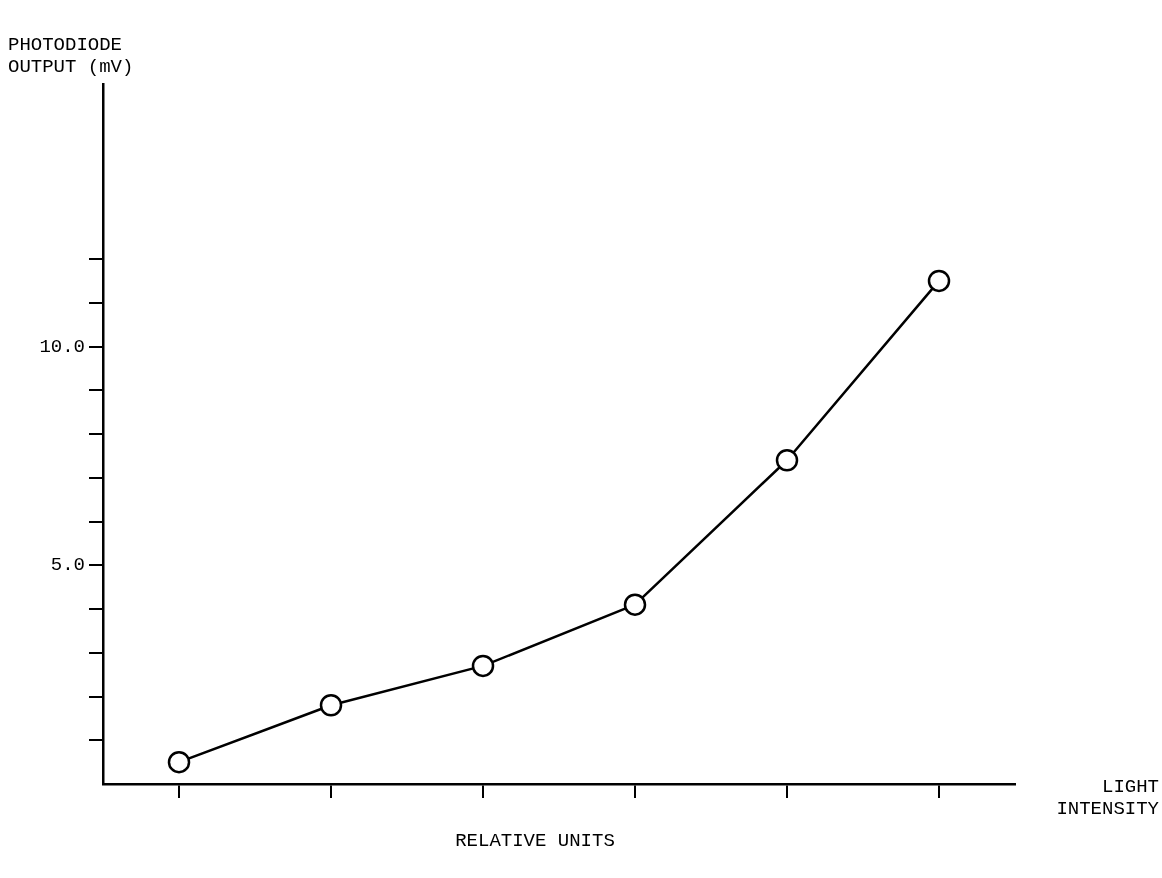  What do you see at coordinates (67, 565) in the screenshot?
I see `y-tick-label: 5.0` at bounding box center [67, 565].